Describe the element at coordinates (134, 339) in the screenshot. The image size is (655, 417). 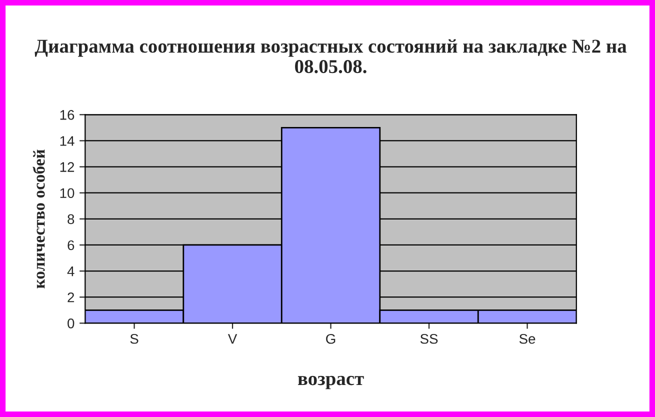
I see `x-tick-label: S` at that location.